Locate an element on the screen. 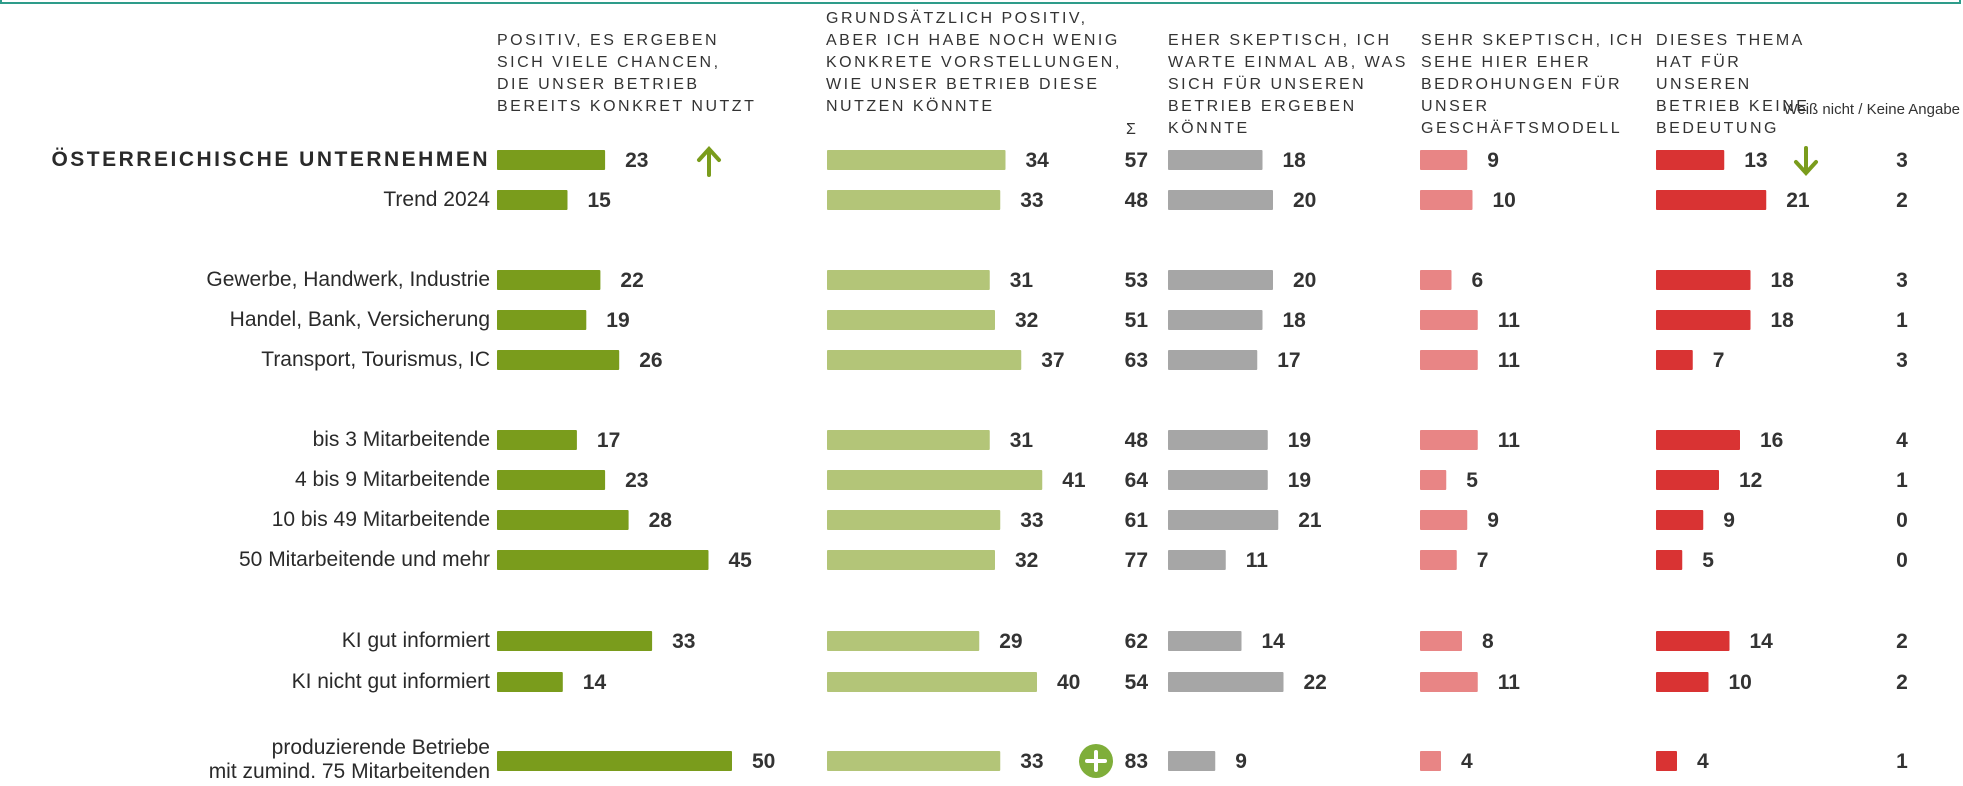 Image resolution: width=1963 pixels, height=786 pixels. row-label: Handel, Bank, Versicherung is located at coordinates (359, 319).